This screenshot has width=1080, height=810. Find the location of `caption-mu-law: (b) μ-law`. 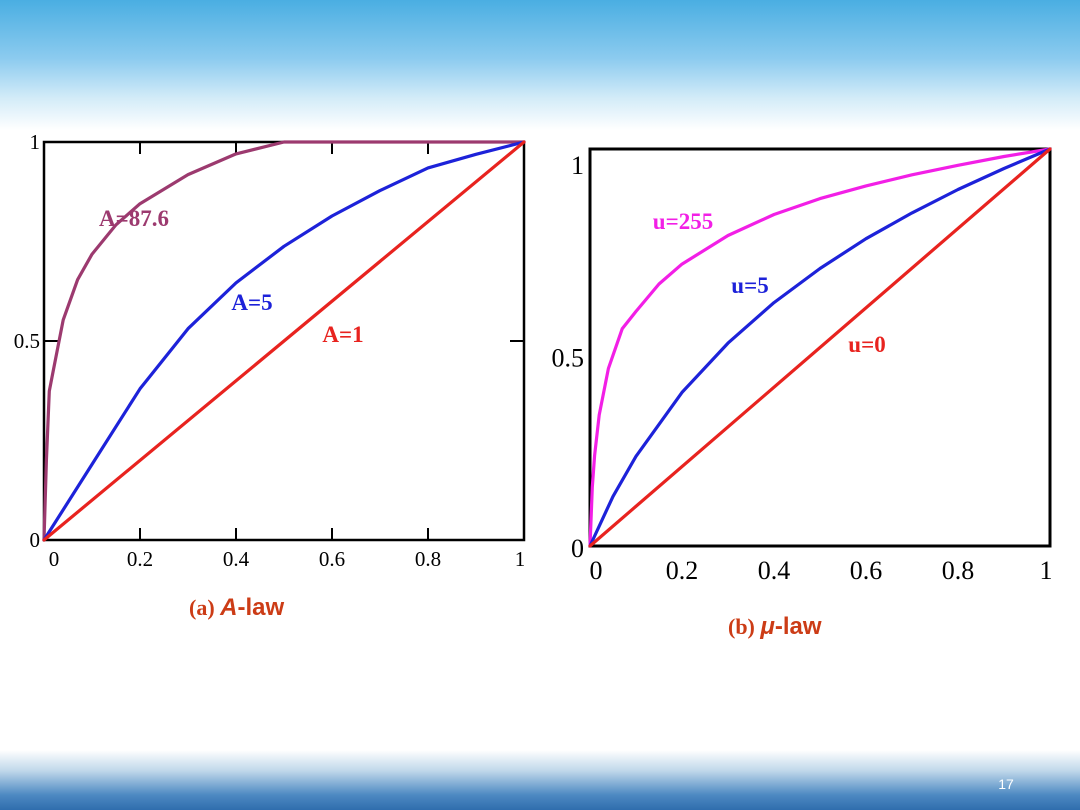

caption-mu-law: (b) μ-law is located at coordinates (775, 627).